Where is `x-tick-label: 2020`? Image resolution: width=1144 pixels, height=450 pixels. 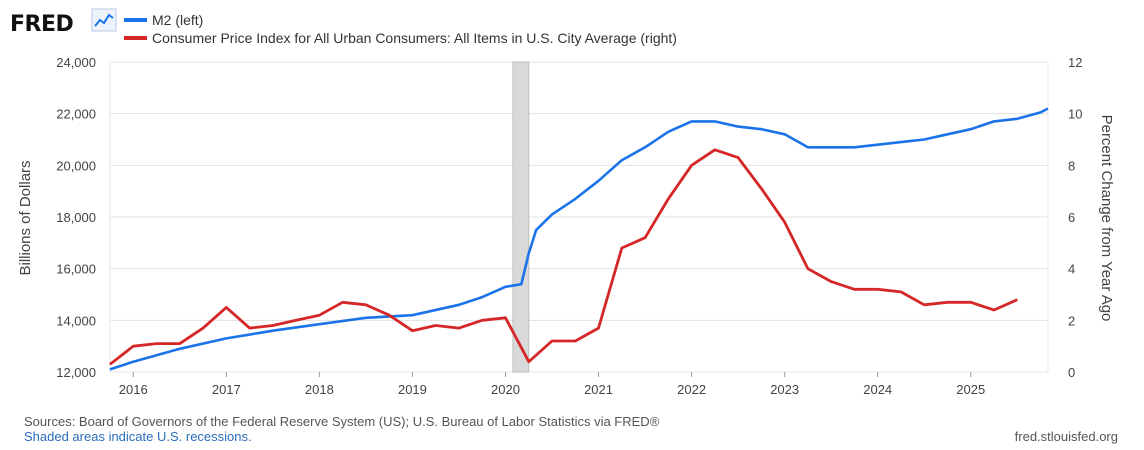
x-tick-label: 2020 is located at coordinates (505, 389).